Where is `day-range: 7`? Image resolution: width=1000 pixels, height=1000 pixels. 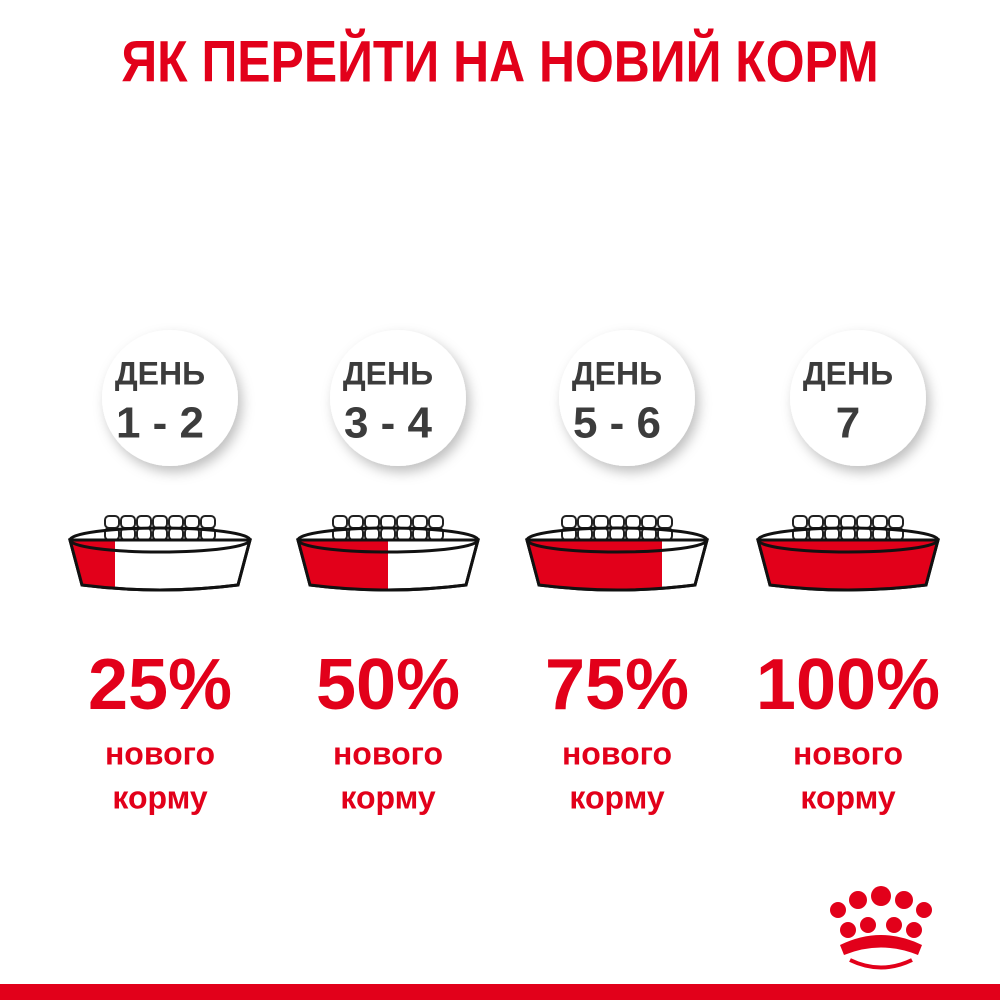 day-range: 7 is located at coordinates (848, 423).